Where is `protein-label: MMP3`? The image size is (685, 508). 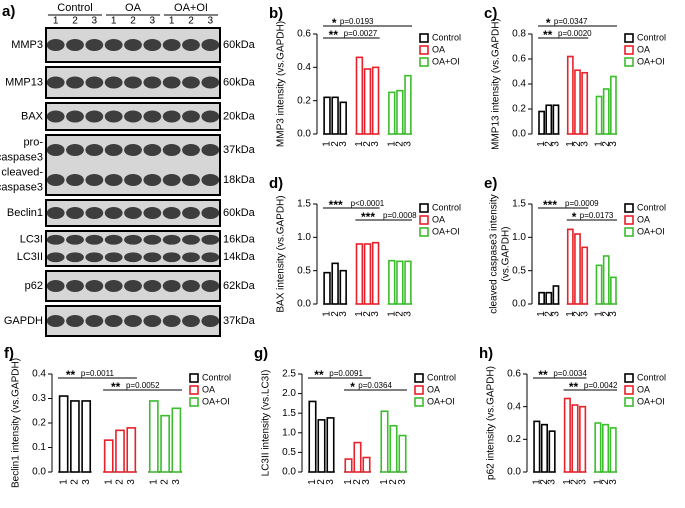 protein-label: MMP3 is located at coordinates (27, 45).